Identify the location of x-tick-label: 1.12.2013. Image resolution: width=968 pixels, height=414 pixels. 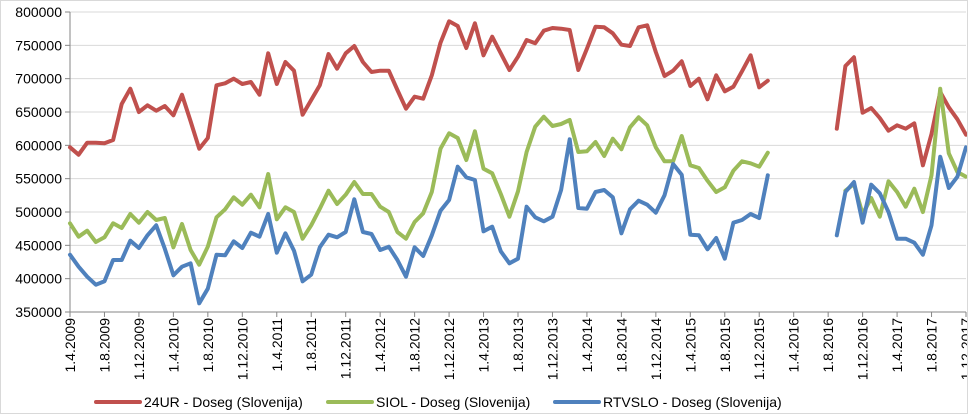
(552, 349).